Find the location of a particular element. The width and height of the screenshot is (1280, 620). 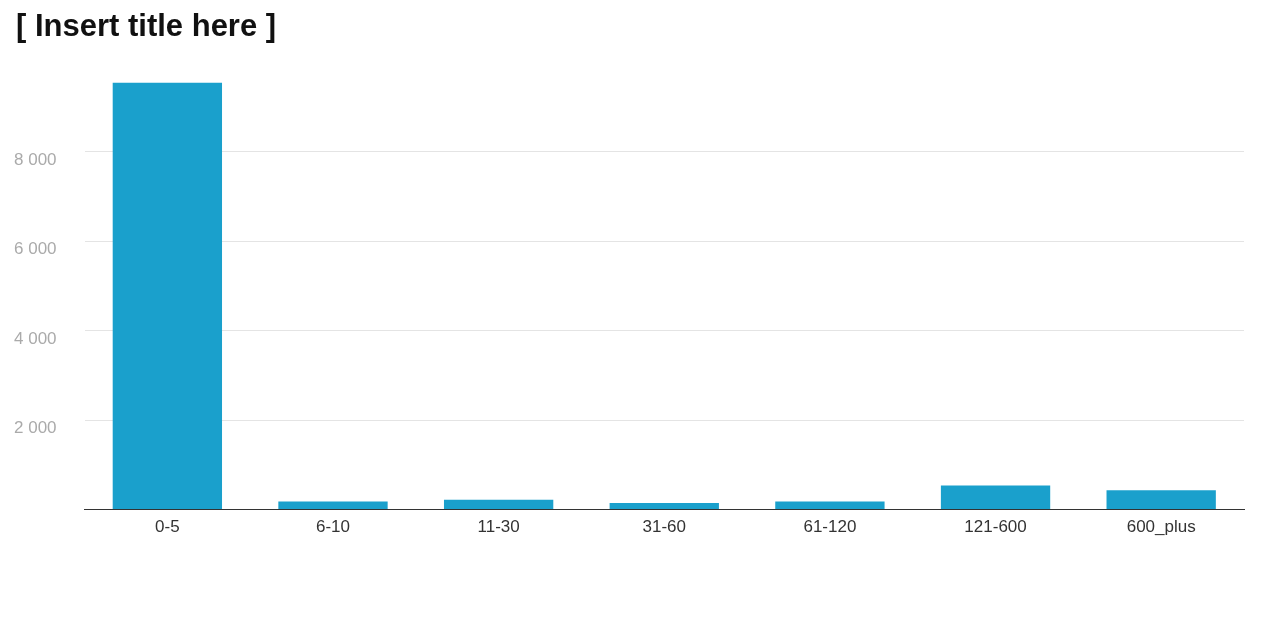

chart-title: [ Insert title here ] is located at coordinates (147, 26).